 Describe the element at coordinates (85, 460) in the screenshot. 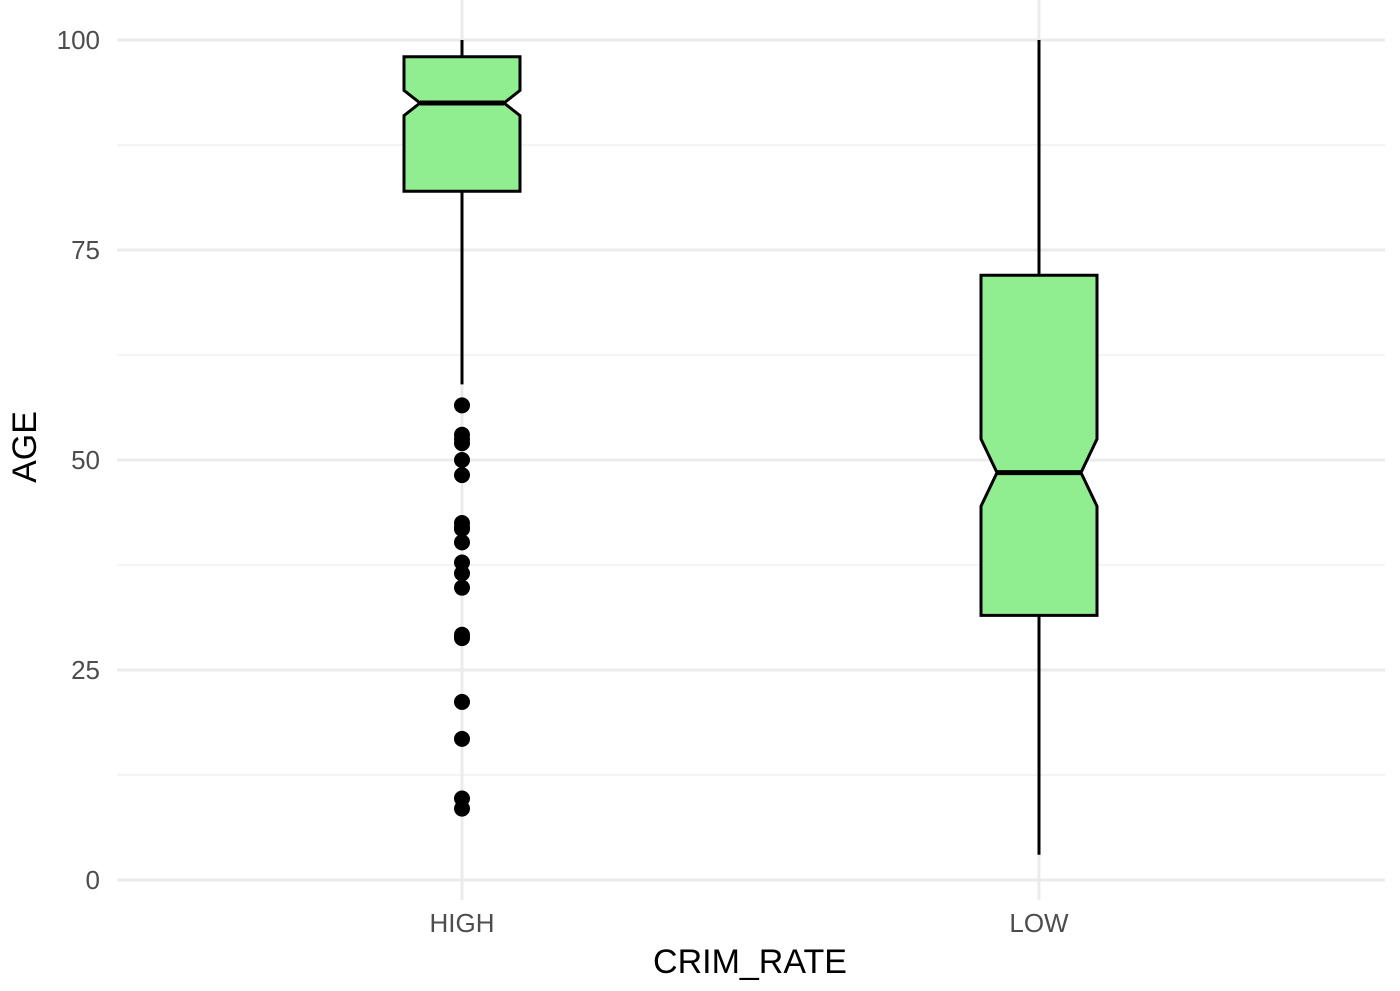

I see `y-tick-label: 50` at that location.